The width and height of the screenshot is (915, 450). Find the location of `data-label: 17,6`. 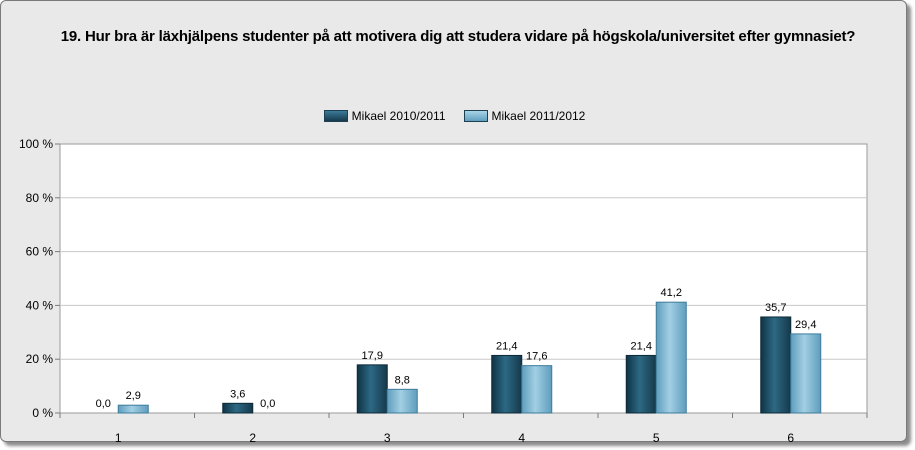

data-label: 17,6 is located at coordinates (536, 357).